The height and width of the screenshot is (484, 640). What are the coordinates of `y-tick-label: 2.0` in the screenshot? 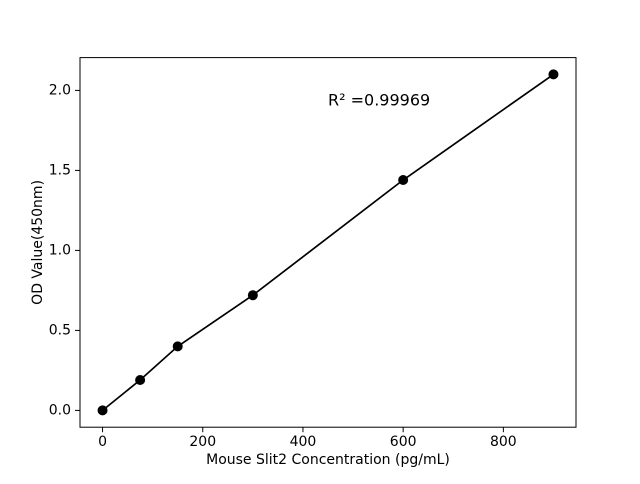 It's located at (60, 90).